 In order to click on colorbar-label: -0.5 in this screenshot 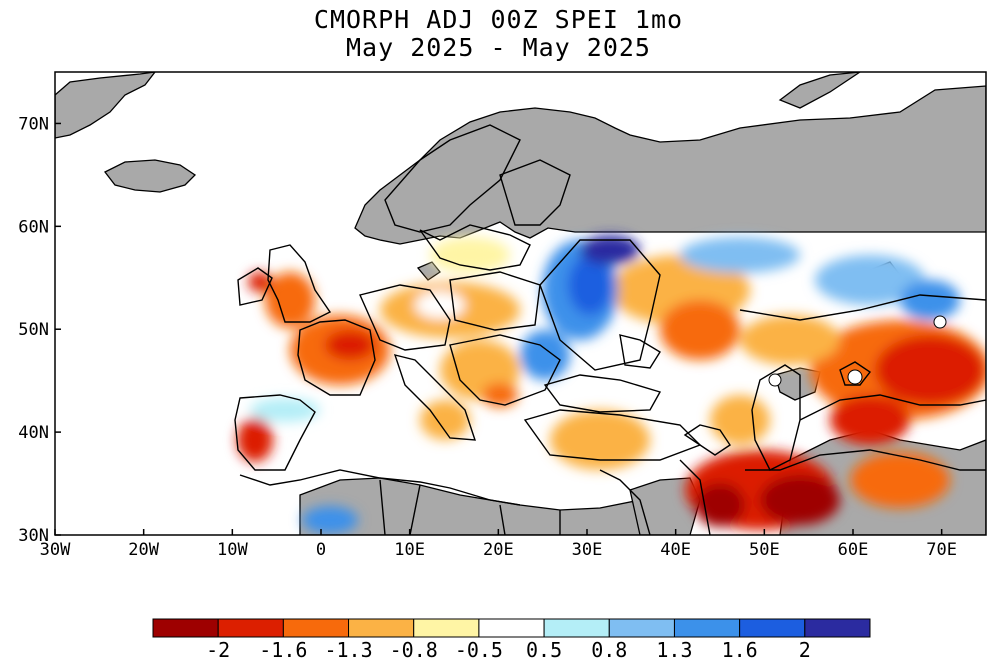, I will do `click(479, 650)`.